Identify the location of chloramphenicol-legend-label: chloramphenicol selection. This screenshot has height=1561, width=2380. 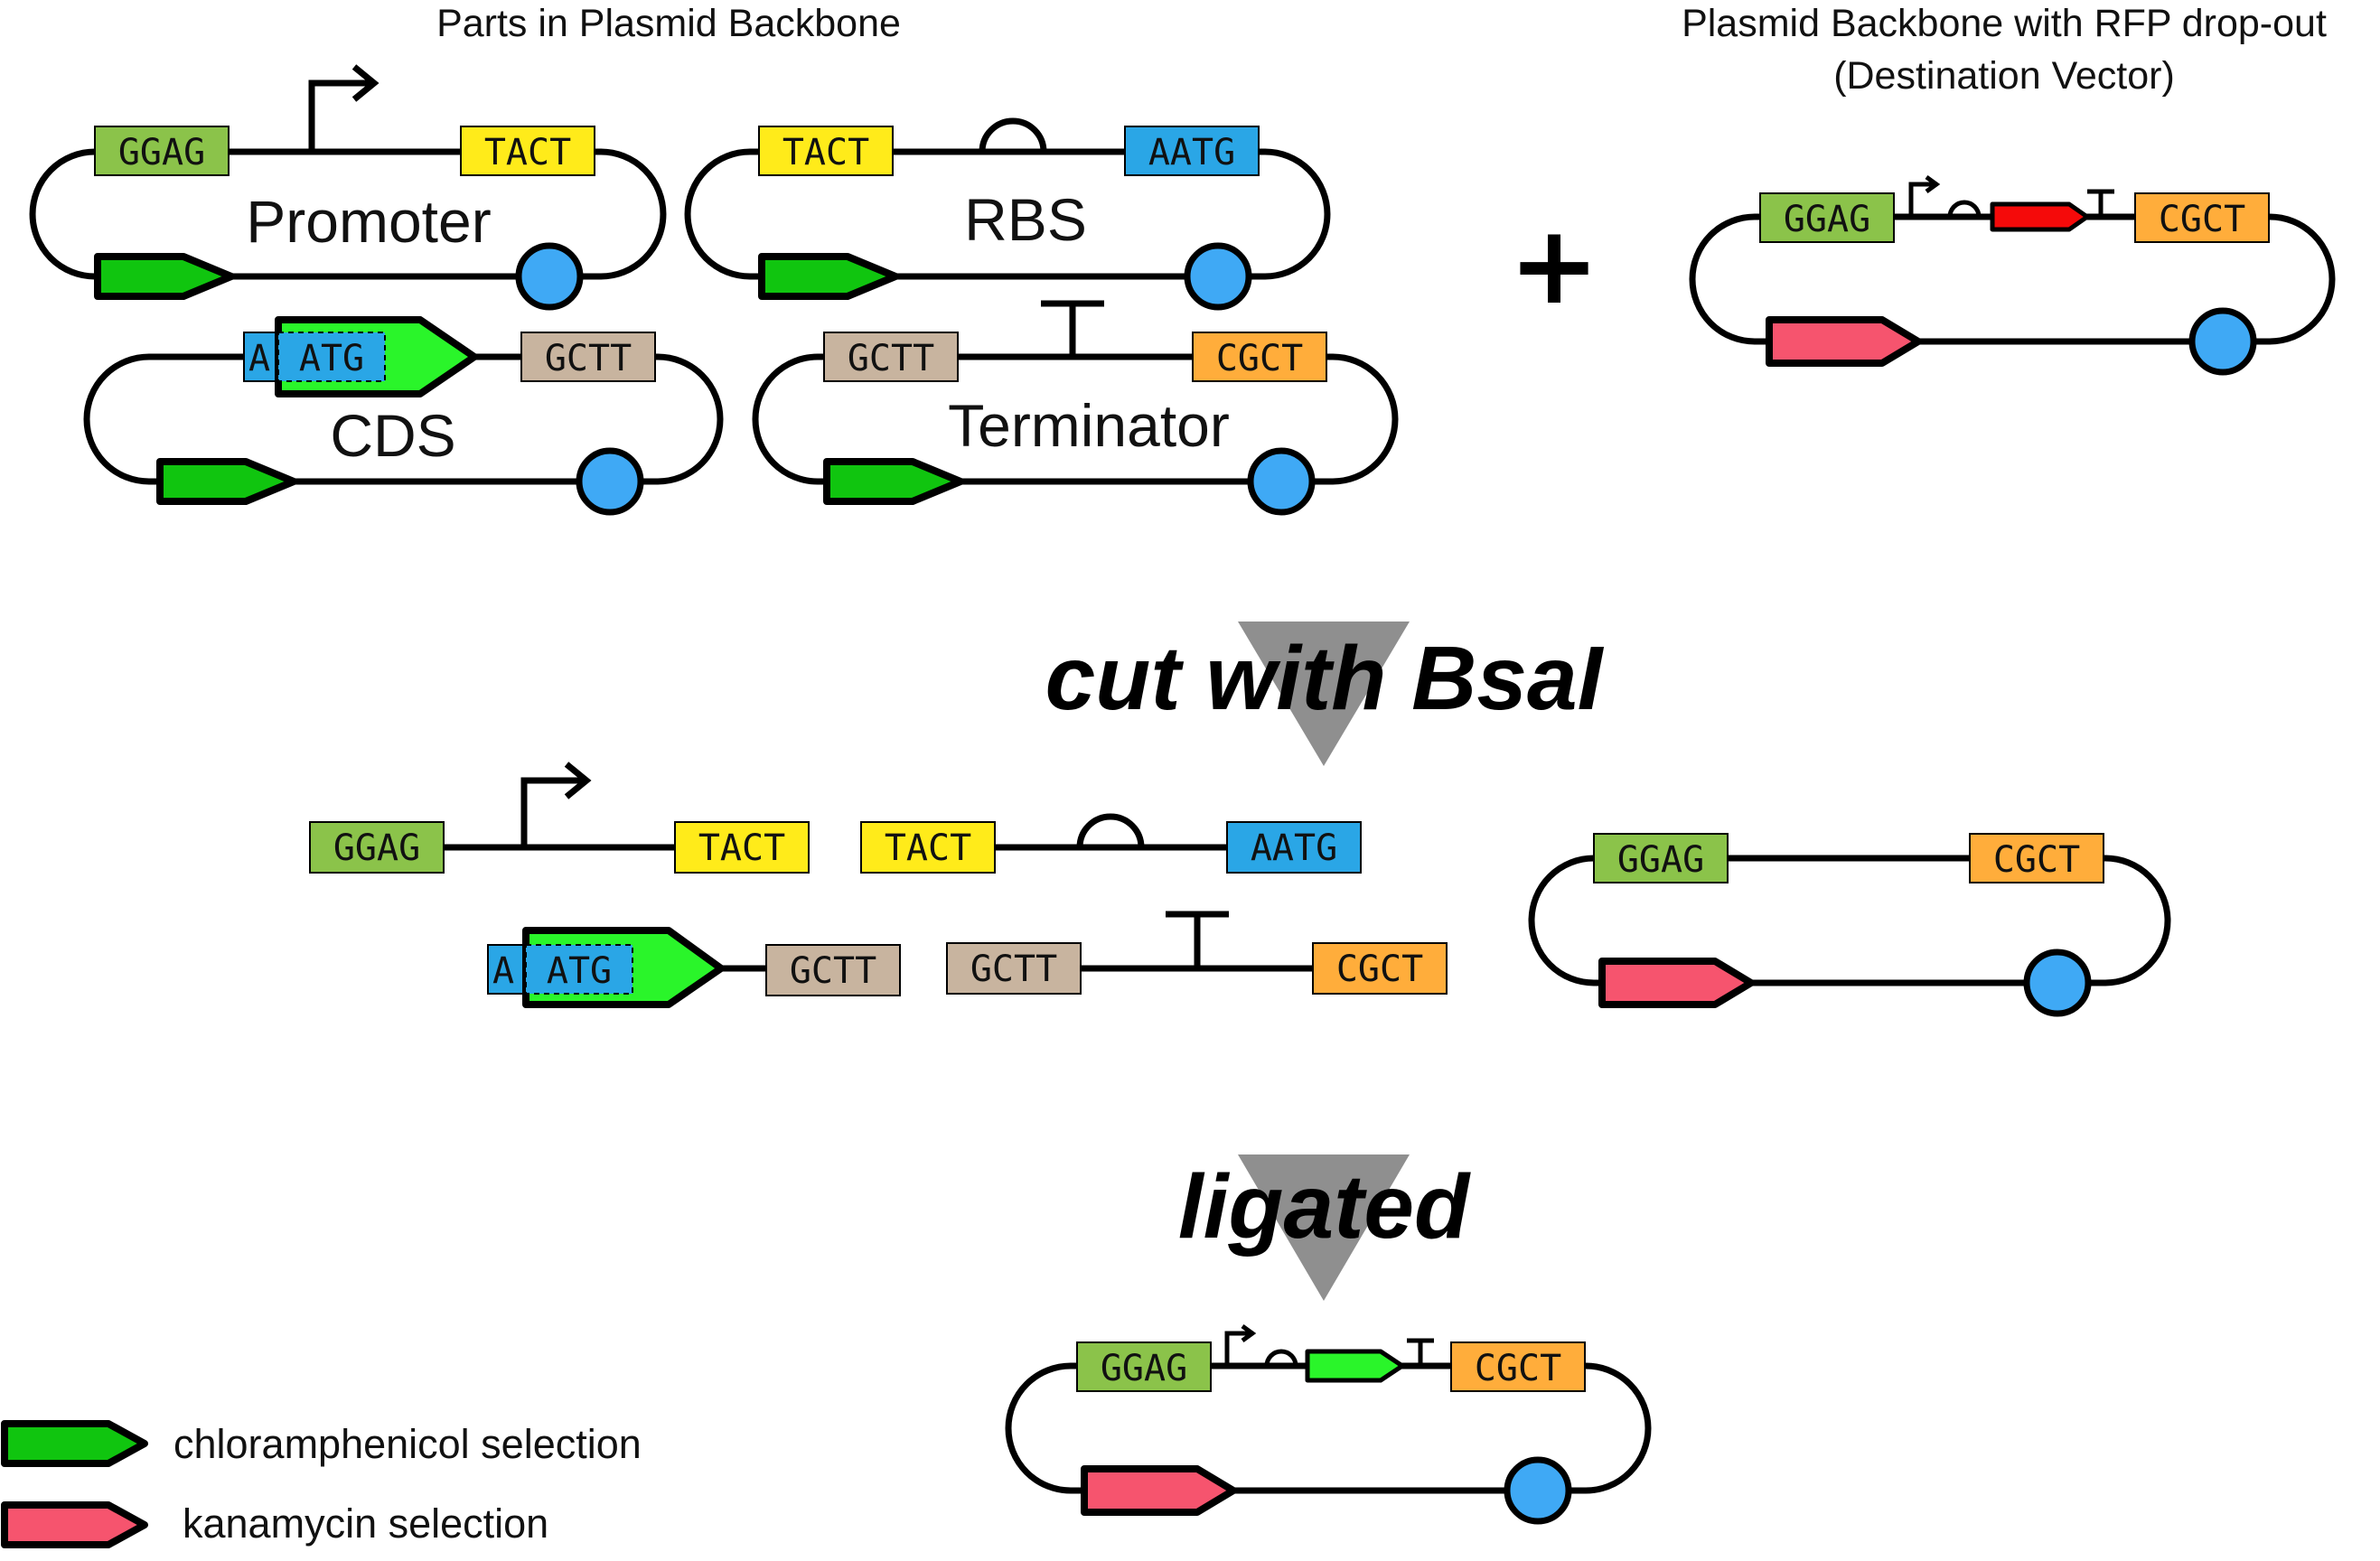
(407, 1444).